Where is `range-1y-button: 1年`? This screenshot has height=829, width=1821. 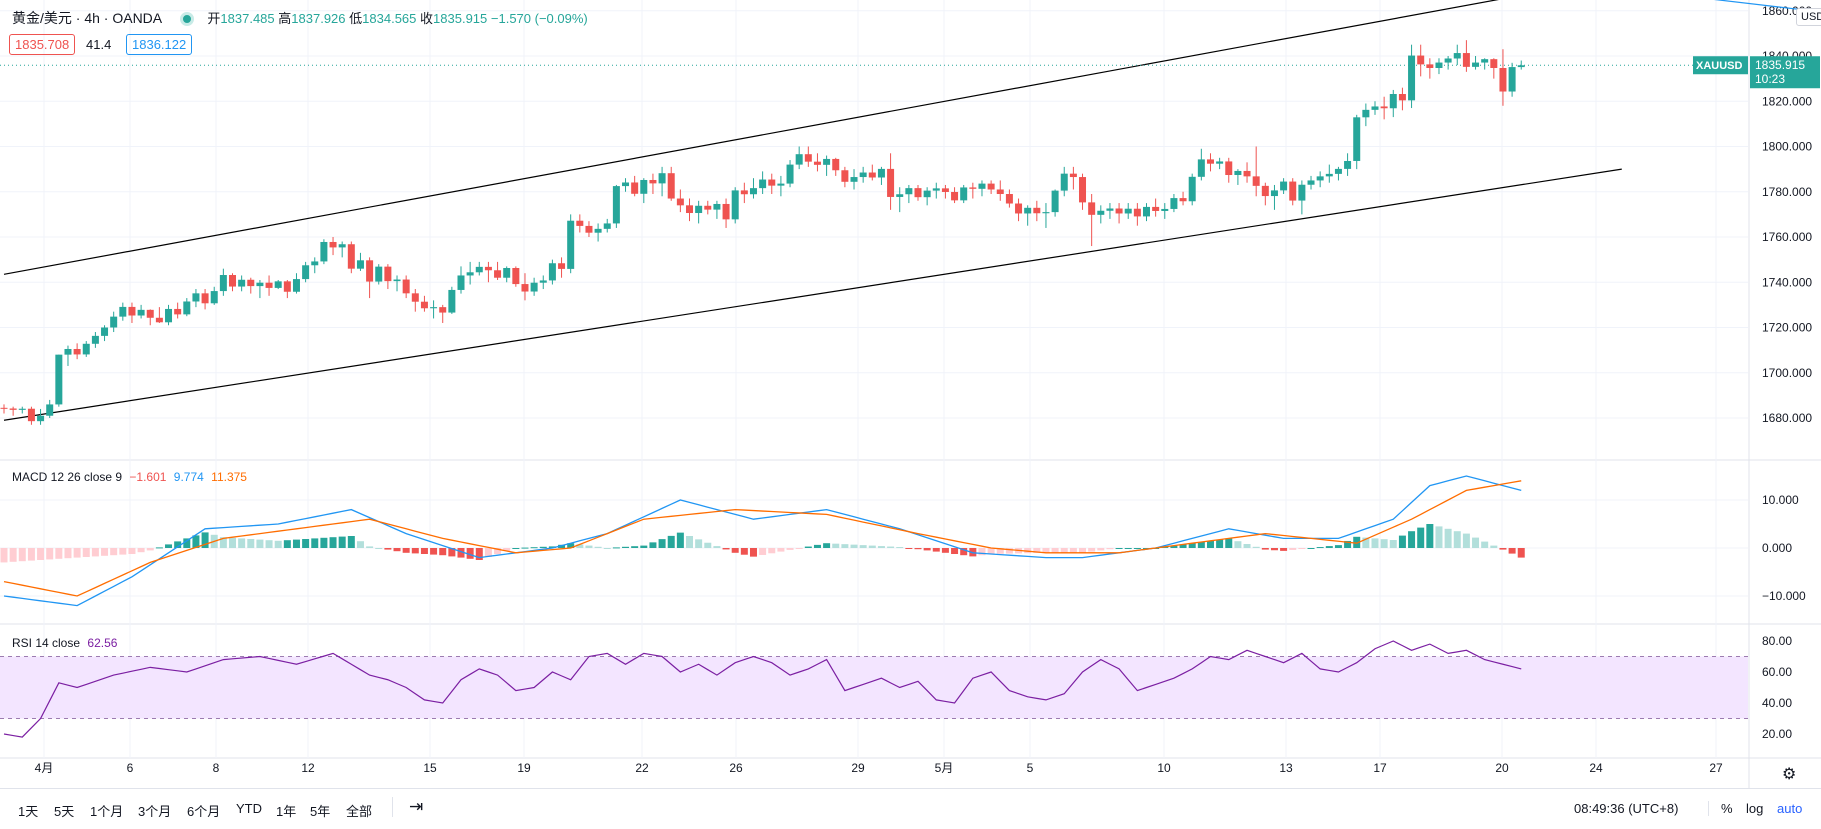 range-1y-button: 1年 is located at coordinates (286, 811).